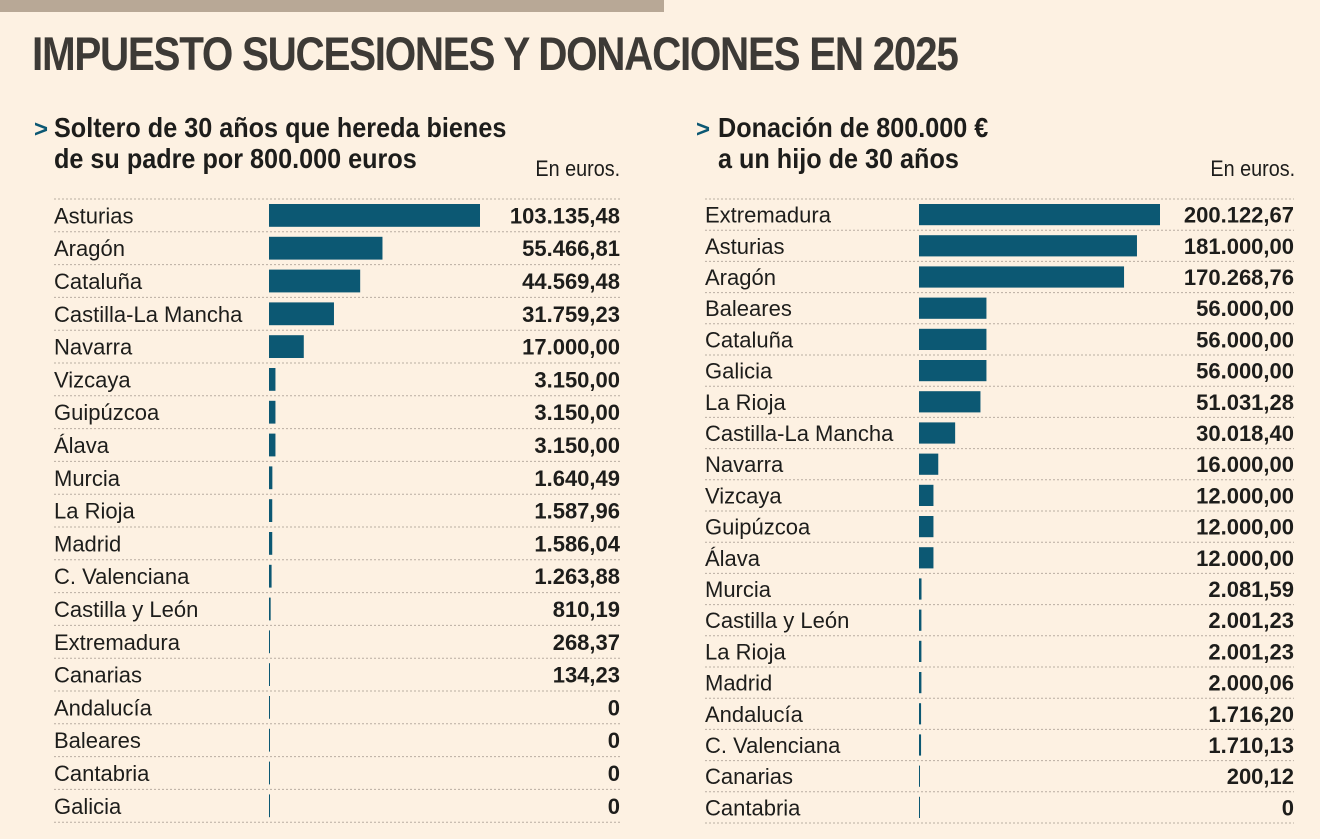  What do you see at coordinates (332, 6) in the screenshot?
I see `top-accent-bar` at bounding box center [332, 6].